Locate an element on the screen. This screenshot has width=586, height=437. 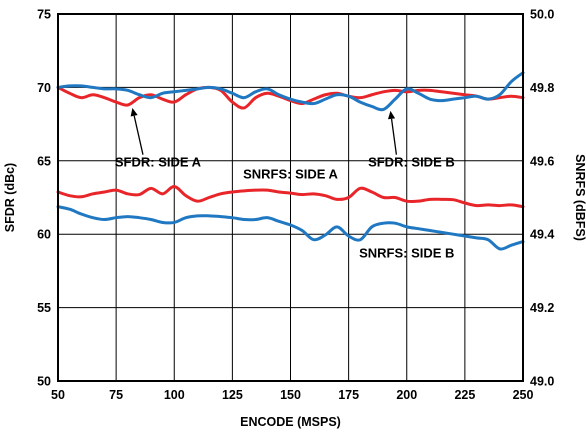
x-tick-label: 75 is located at coordinates (116, 395).